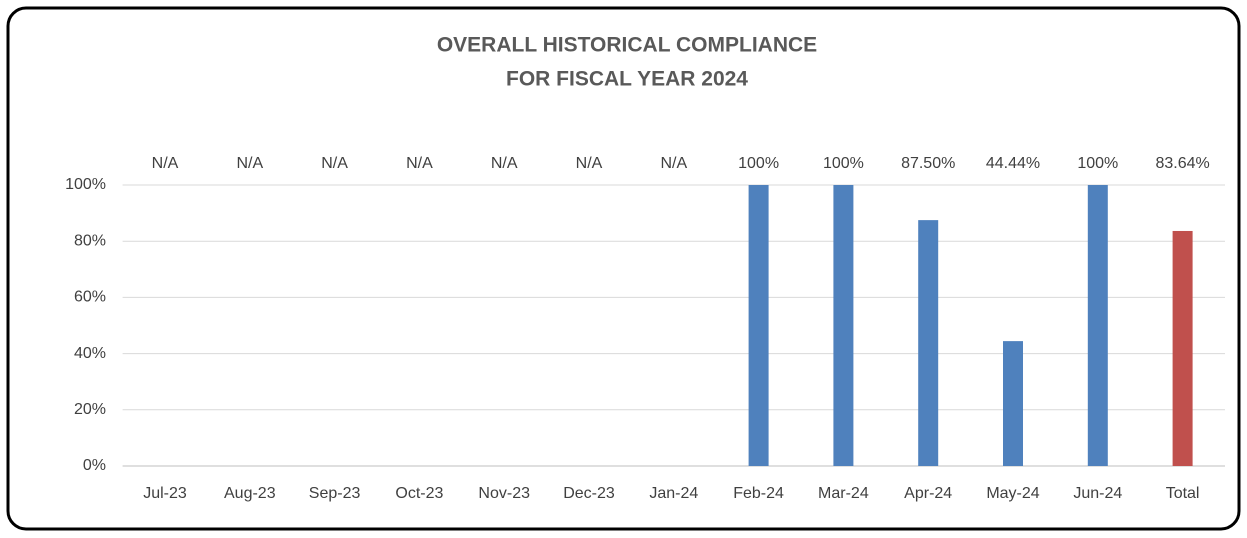 This screenshot has width=1247, height=538. What do you see at coordinates (165, 493) in the screenshot?
I see `x-tick-label: Jul-23` at bounding box center [165, 493].